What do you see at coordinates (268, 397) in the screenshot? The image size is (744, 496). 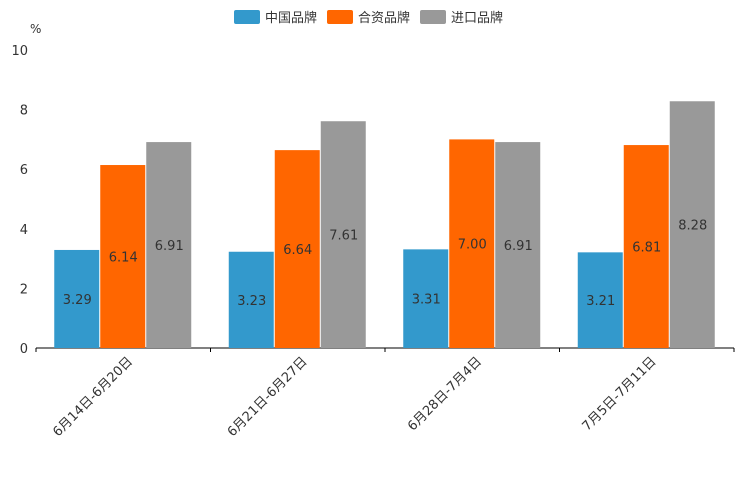 I see `x-tick-label: 6月21日-6月27日` at bounding box center [268, 397].